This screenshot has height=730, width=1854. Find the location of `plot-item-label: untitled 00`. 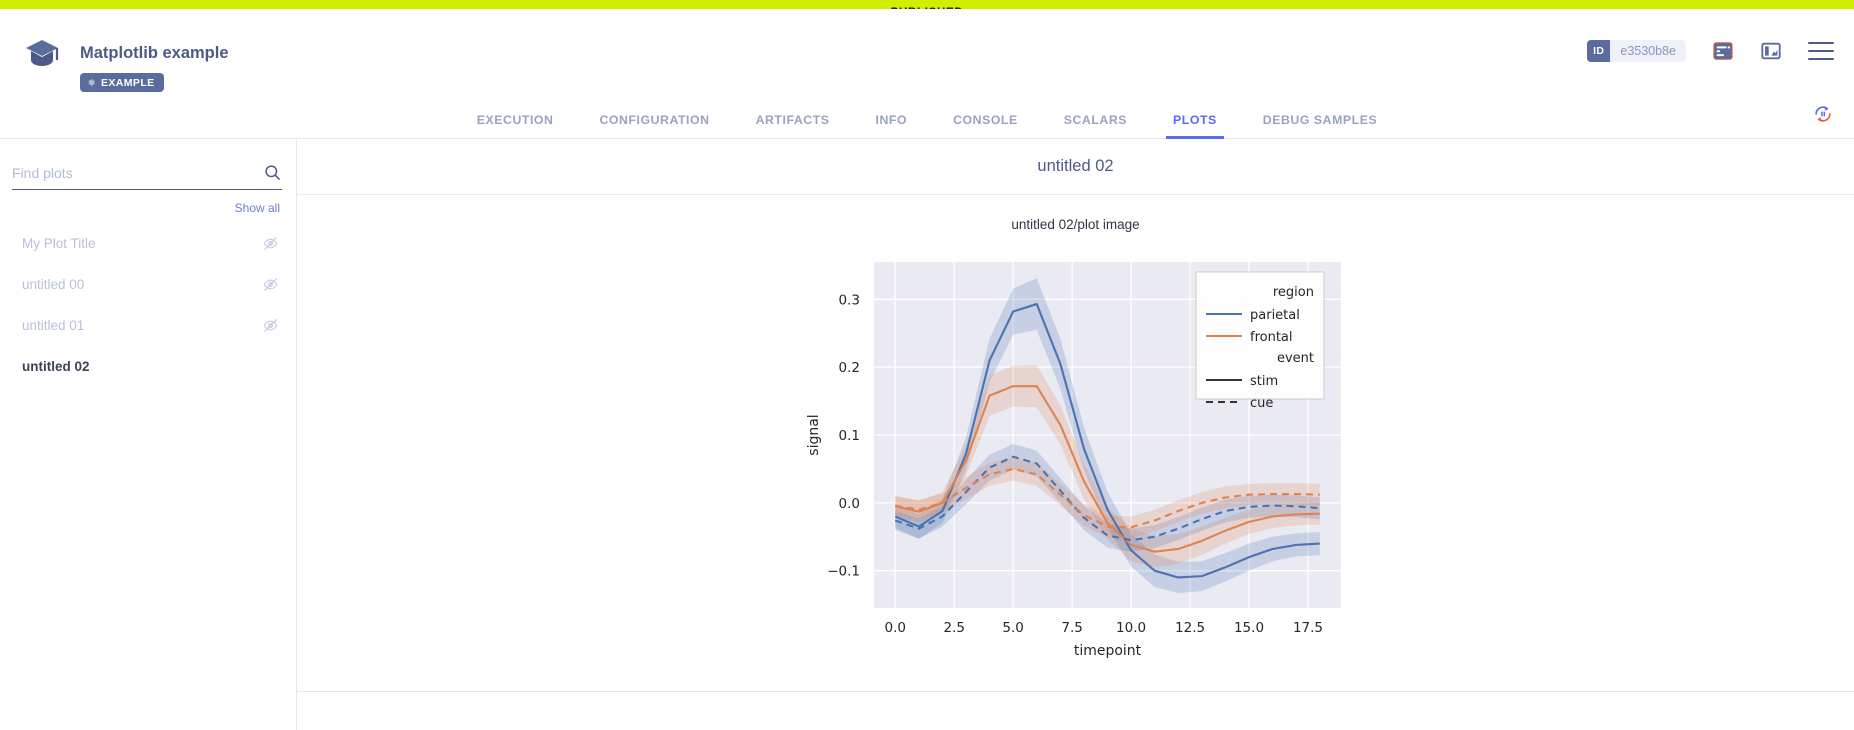

plot-item-label: untitled 00 is located at coordinates (53, 284).